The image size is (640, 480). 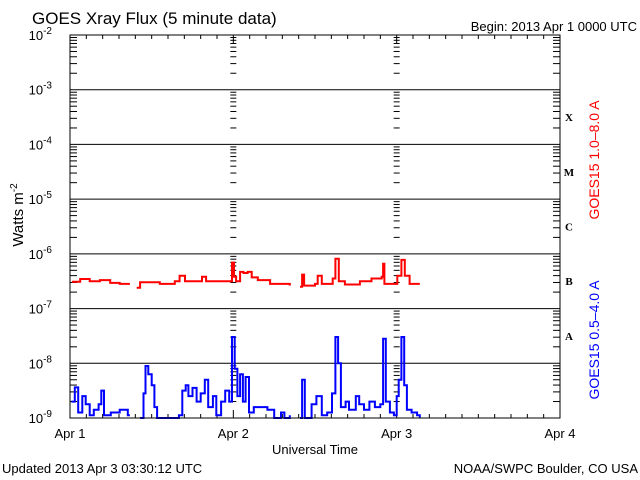 I want to click on y-tick-label: 10⁻⁷, so click(x=41, y=308).